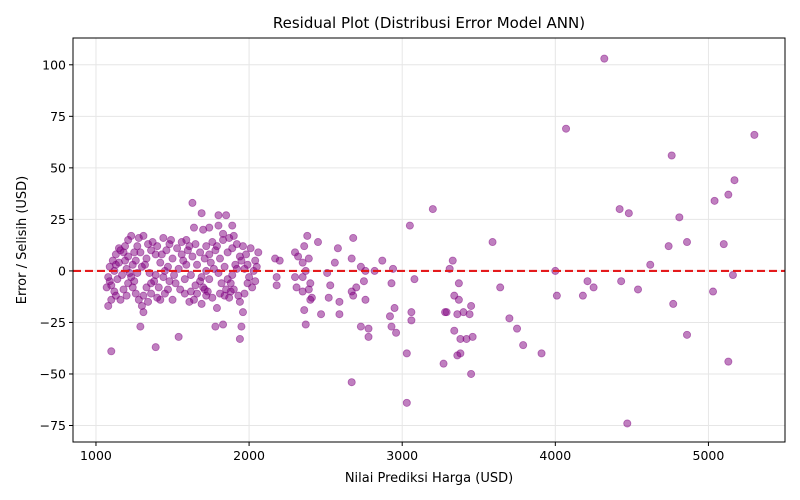 The image size is (800, 500). I want to click on x-tick-label: 2000, so click(249, 455).